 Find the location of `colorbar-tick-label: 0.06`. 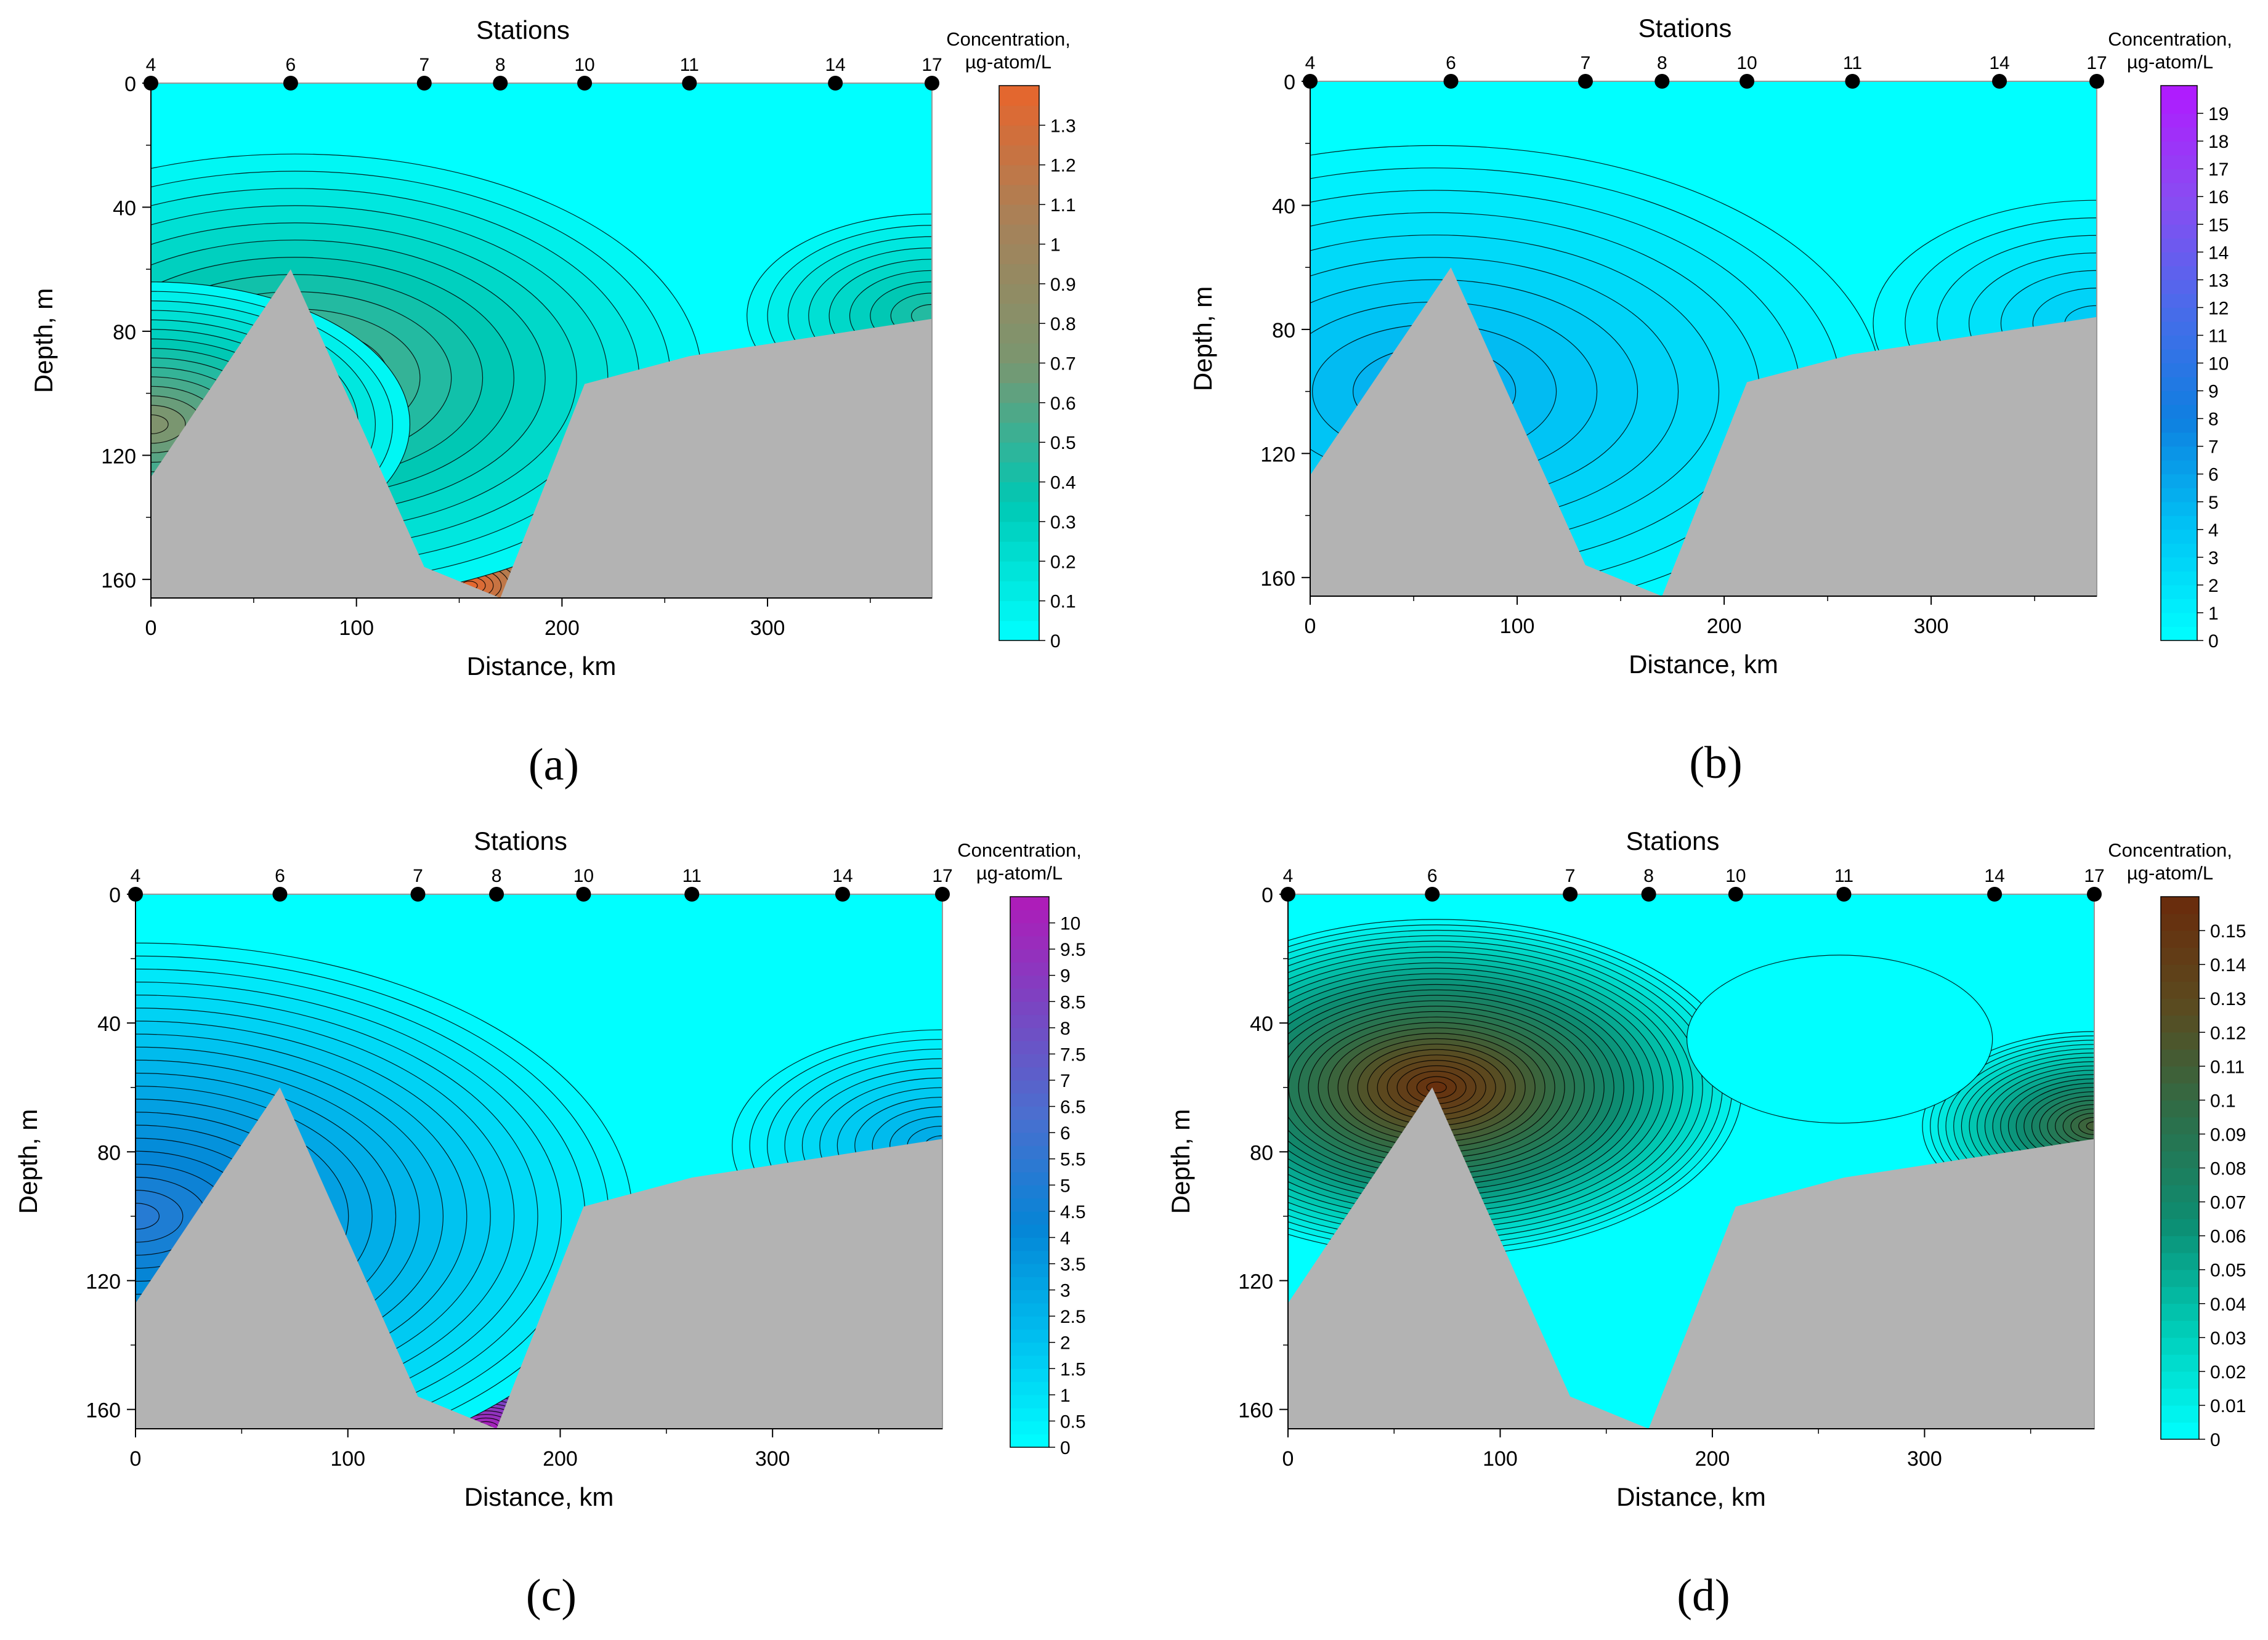

colorbar-tick-label: 0.06 is located at coordinates (2228, 1237).